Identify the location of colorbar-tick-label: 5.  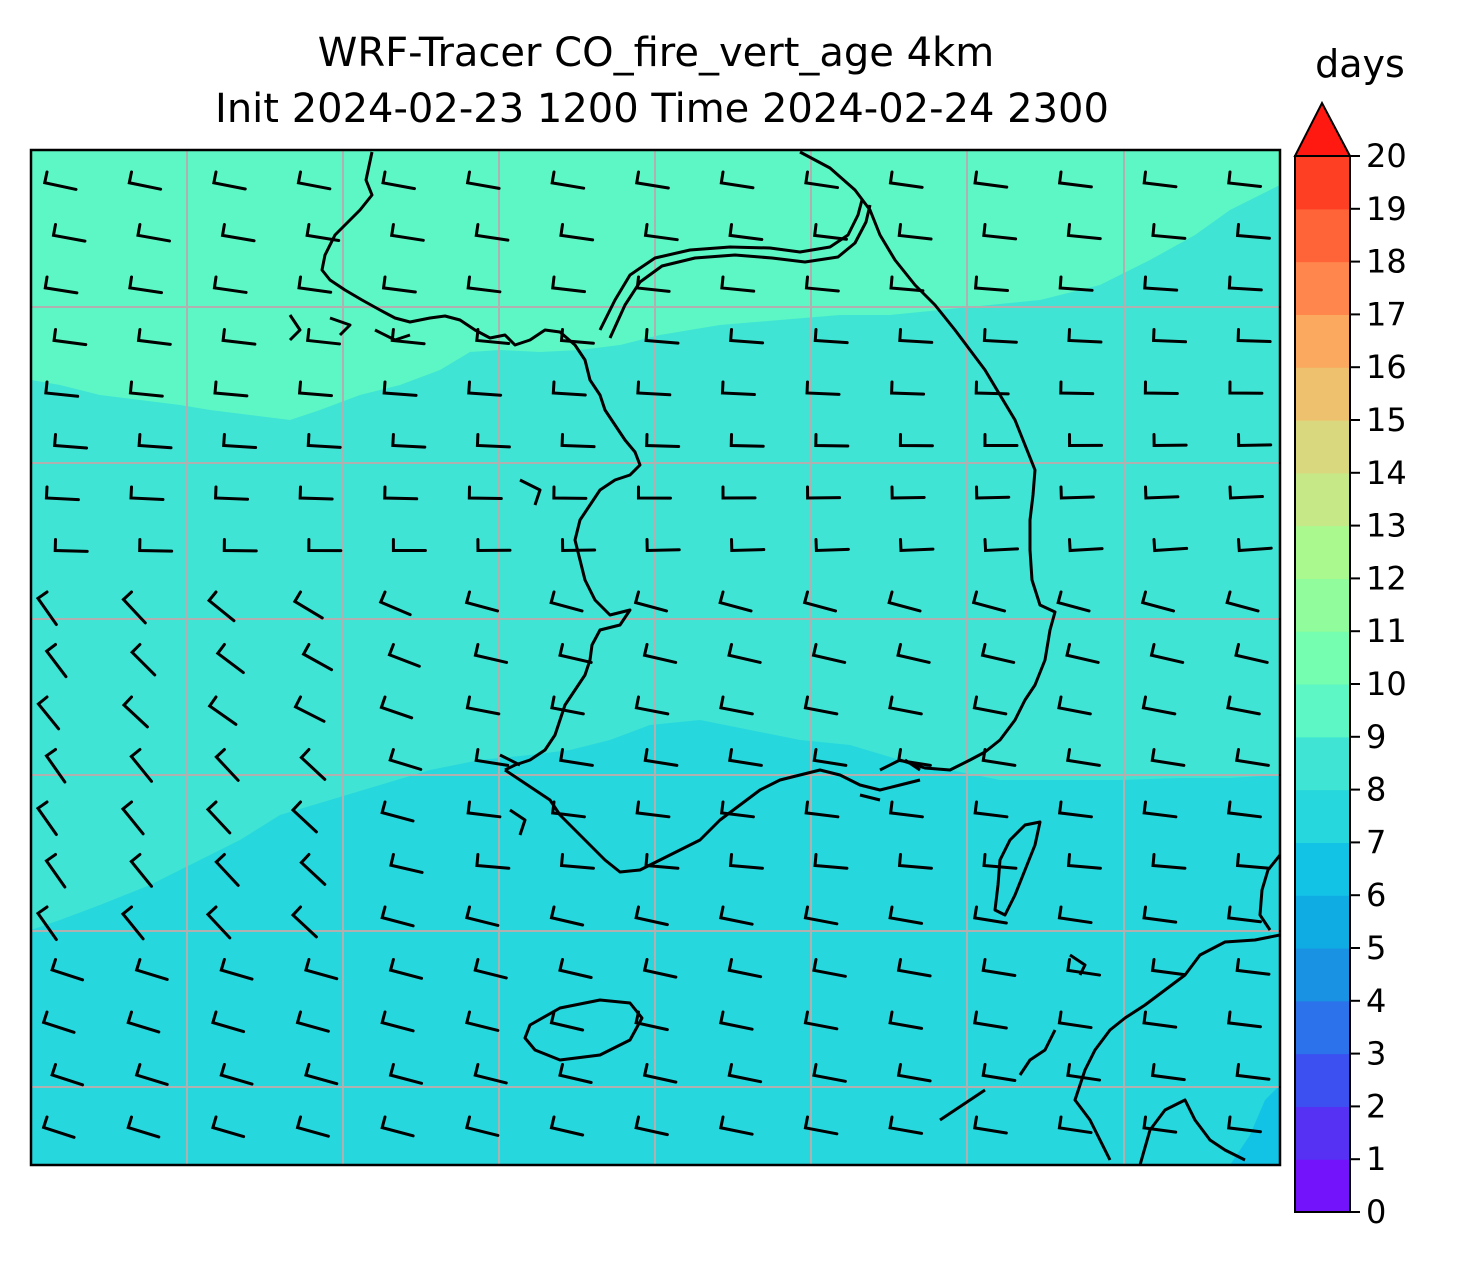
(1376, 948).